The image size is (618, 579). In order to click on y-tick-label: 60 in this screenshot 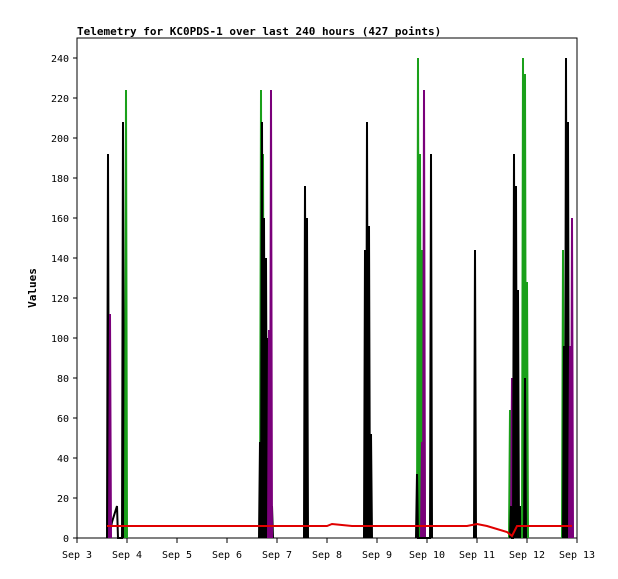, I will do `click(63, 419)`.